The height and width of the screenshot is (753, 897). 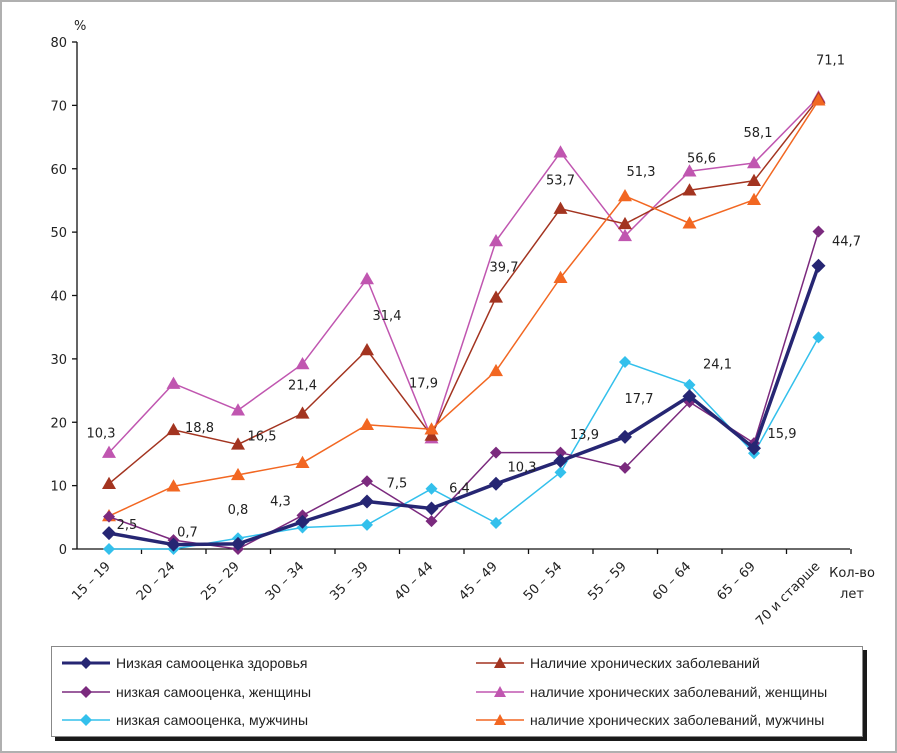 I want to click on data-label: 2,5, so click(x=127, y=525).